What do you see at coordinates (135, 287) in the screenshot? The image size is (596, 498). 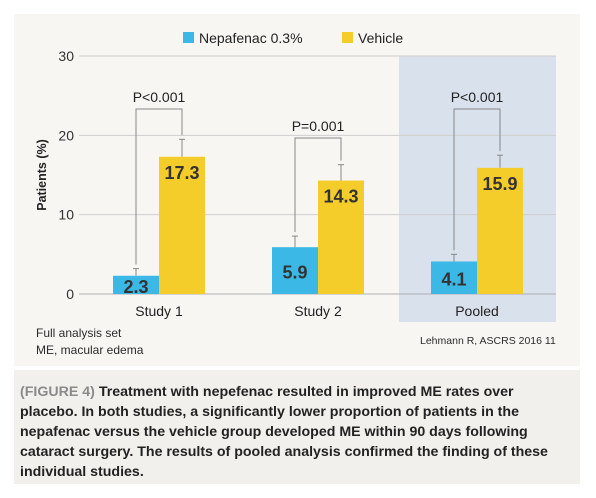 I see `data-label: 2.3` at bounding box center [135, 287].